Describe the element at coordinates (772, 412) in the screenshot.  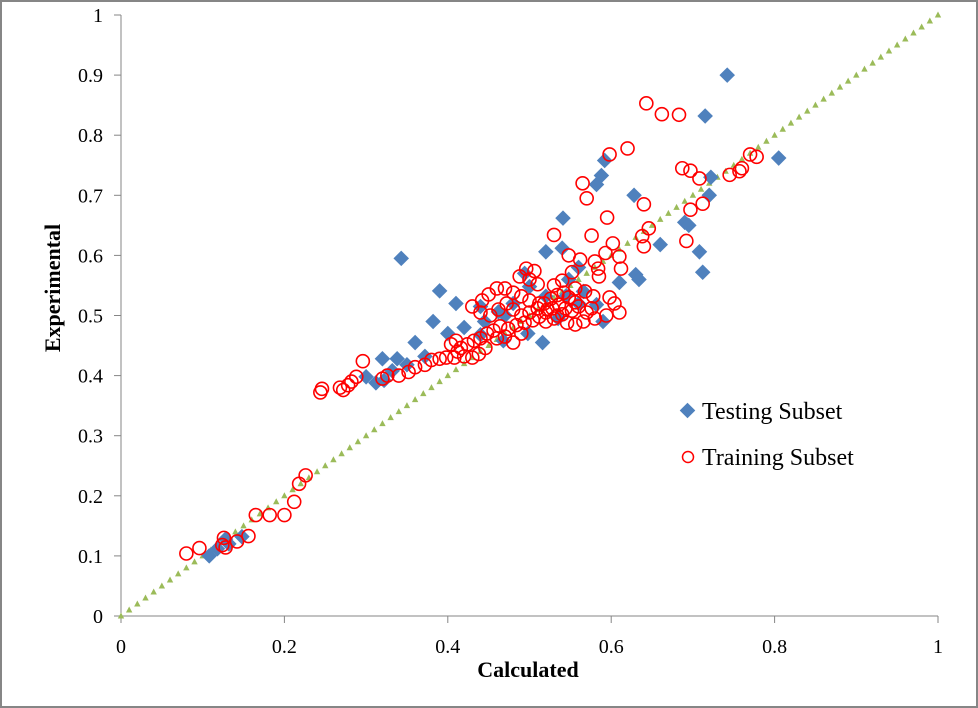
I see `legend-label-testing: Testing Subset` at that location.